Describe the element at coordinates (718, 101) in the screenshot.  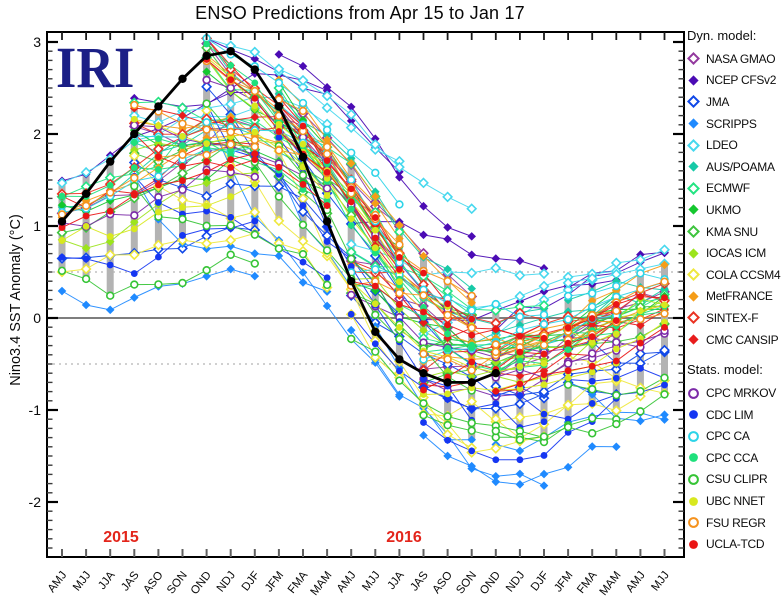
I see `legend-item-label: JMA` at that location.